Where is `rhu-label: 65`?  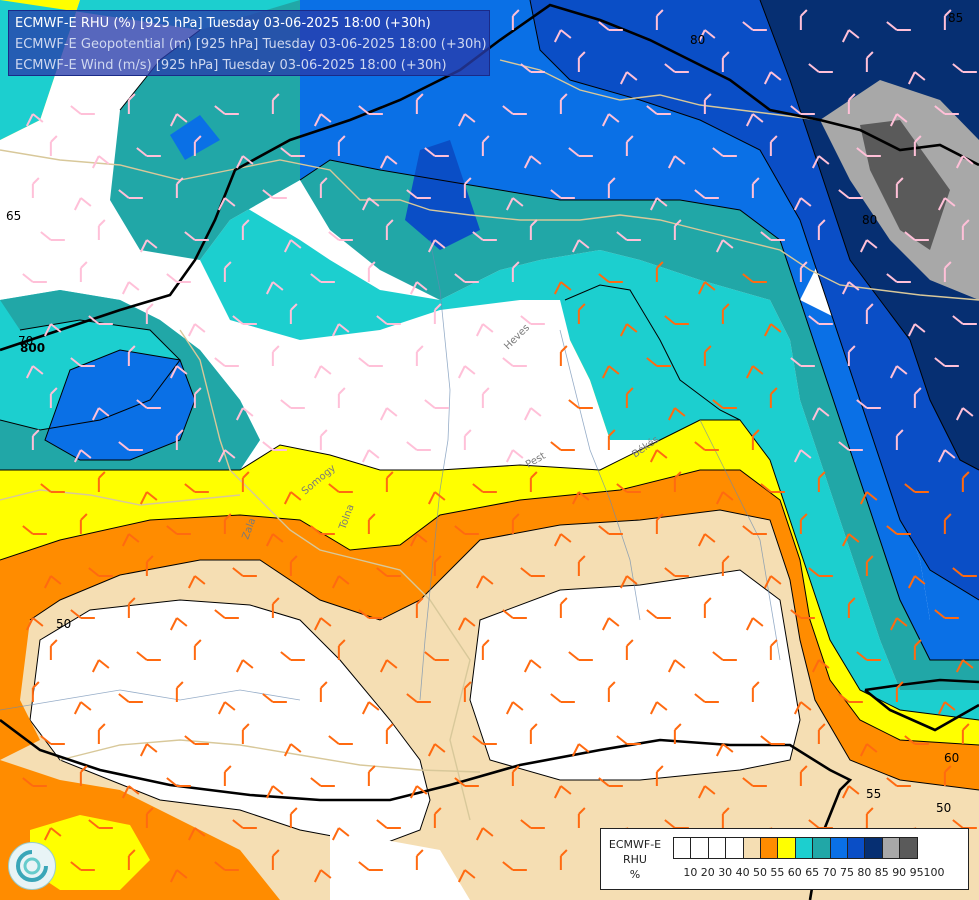 rhu-label: 65 is located at coordinates (13, 216).